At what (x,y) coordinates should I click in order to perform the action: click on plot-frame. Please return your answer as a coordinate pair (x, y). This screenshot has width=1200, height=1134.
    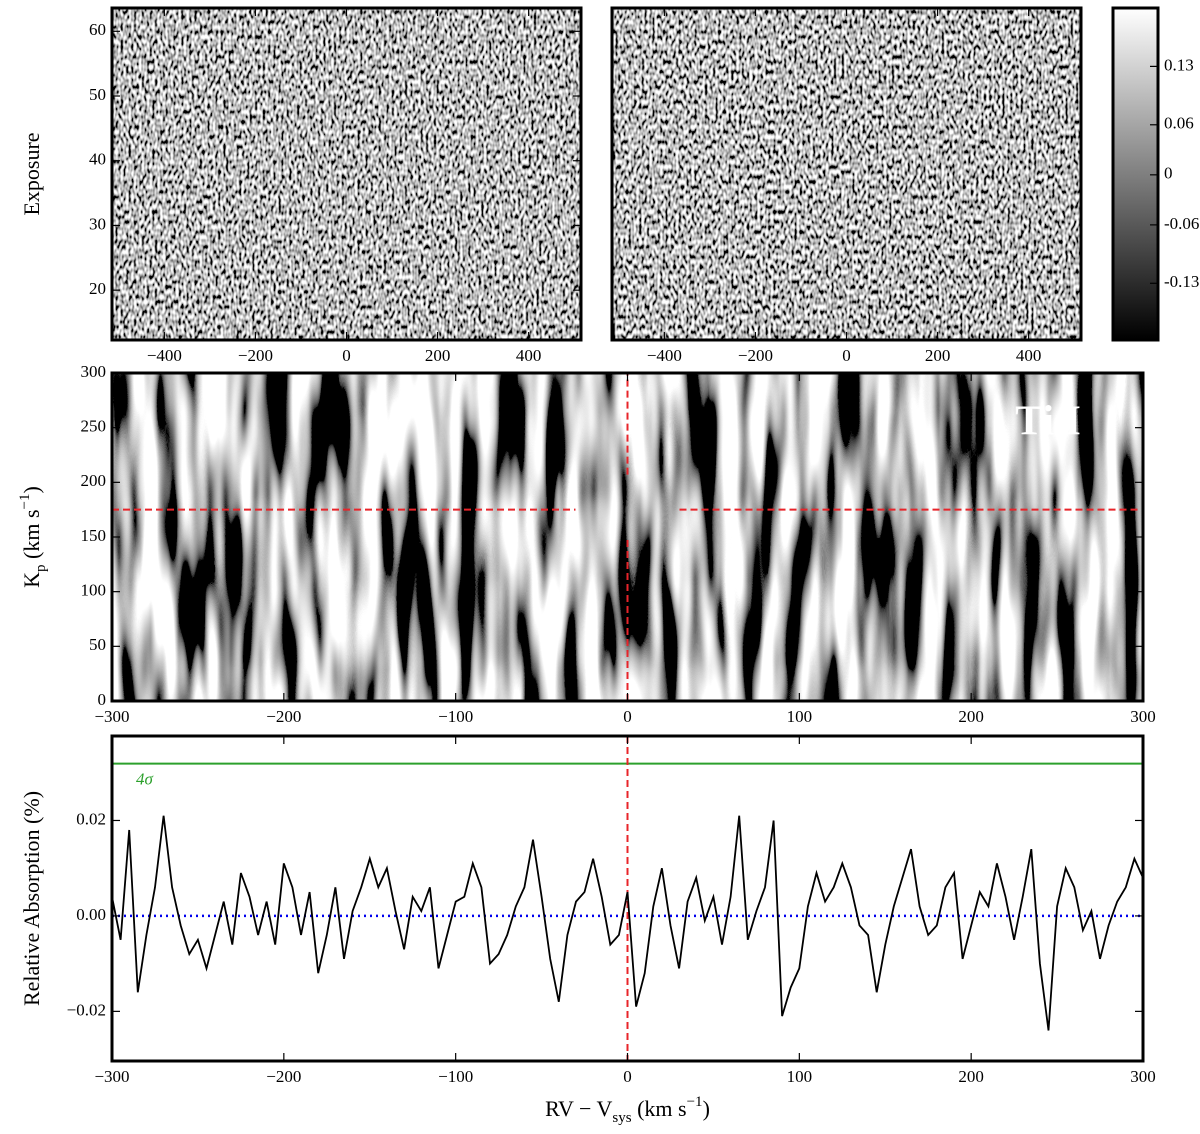
    Looking at the image, I should click on (1135, 174).